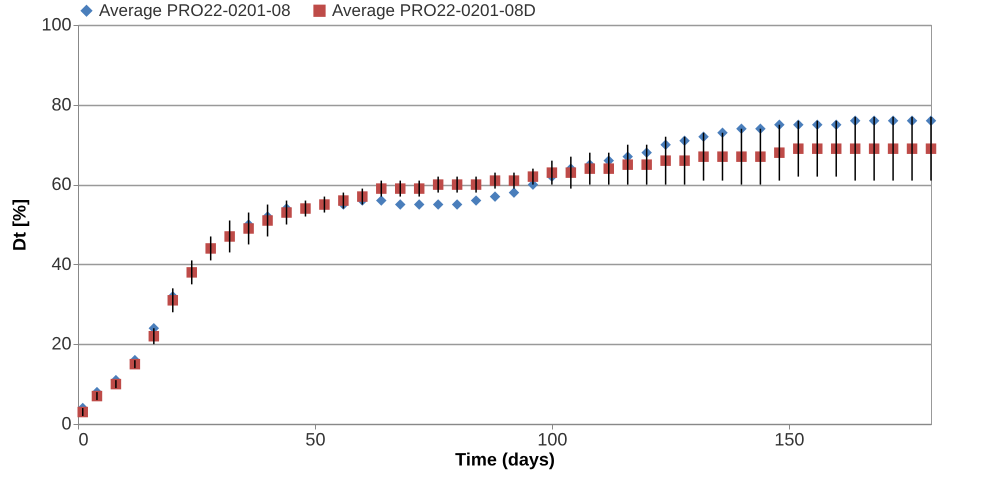  Describe the element at coordinates (56, 24) in the screenshot. I see `y-tick-label: 100` at that location.